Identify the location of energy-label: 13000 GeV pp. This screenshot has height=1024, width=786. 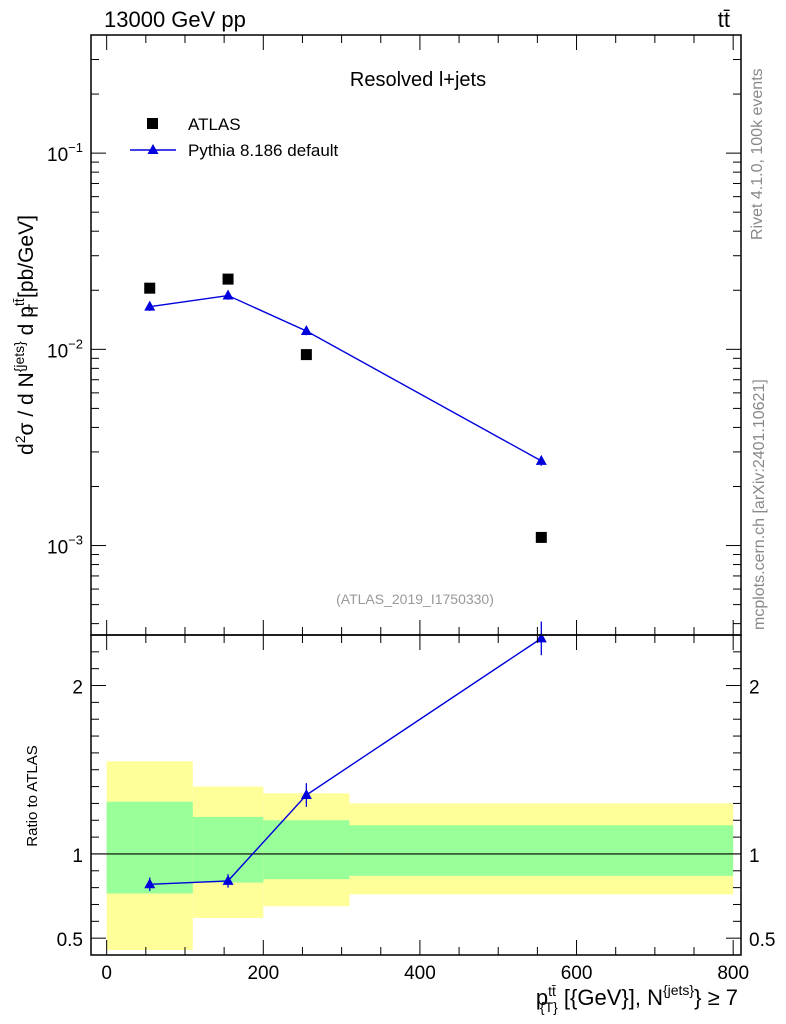
(175, 19).